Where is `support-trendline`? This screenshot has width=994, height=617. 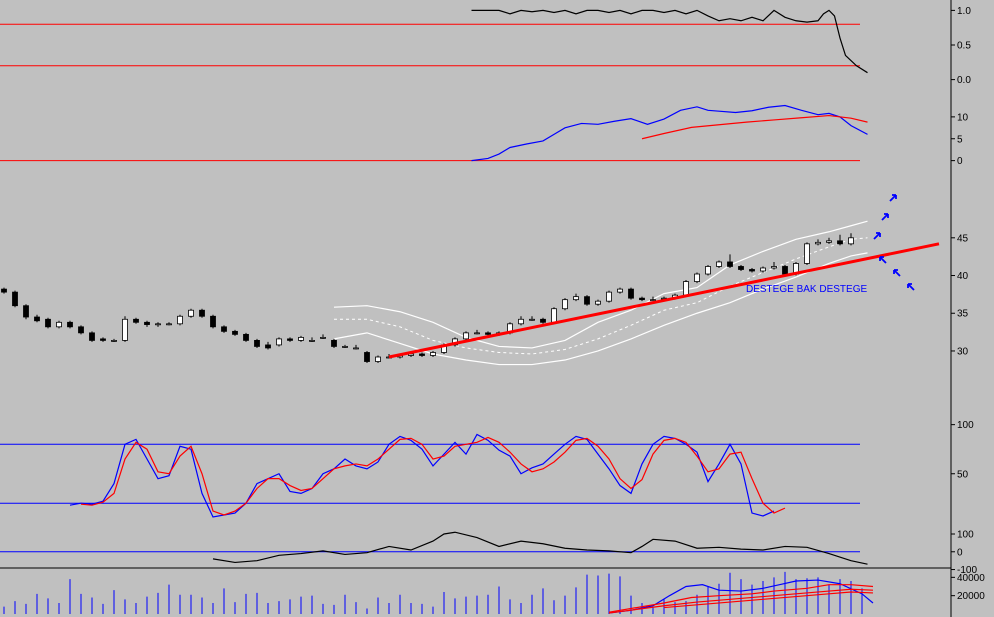
support-trendline is located at coordinates (664, 300).